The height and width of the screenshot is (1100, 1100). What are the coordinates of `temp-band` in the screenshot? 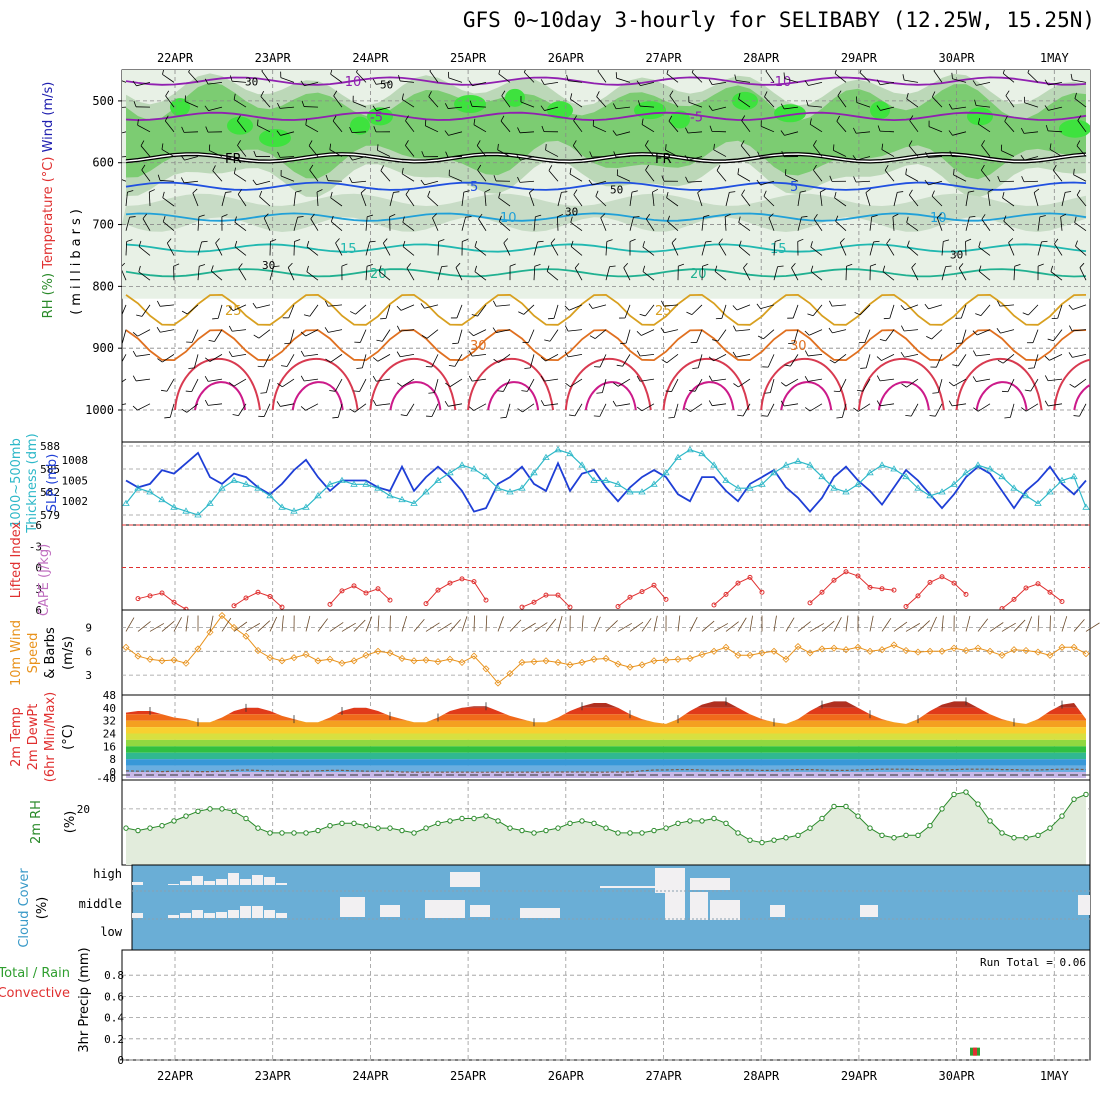 It's located at (606, 711).